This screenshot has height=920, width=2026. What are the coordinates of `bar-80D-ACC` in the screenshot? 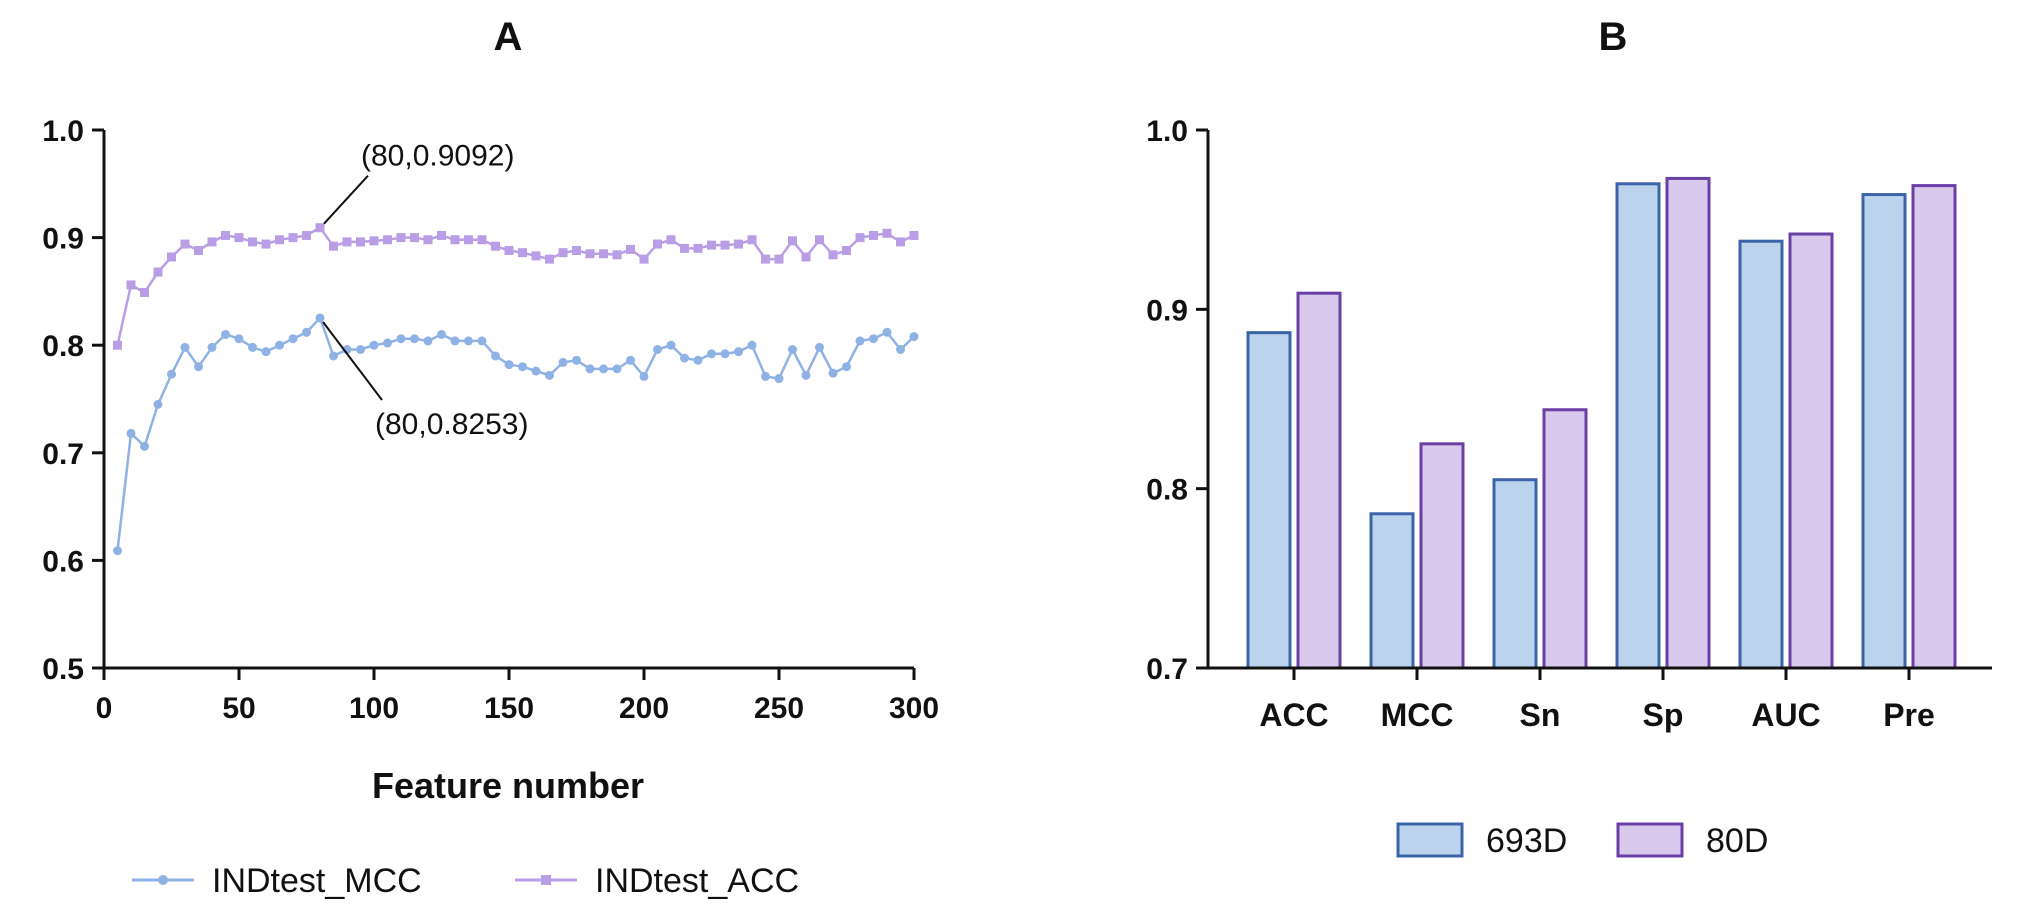 It's located at (1319, 480).